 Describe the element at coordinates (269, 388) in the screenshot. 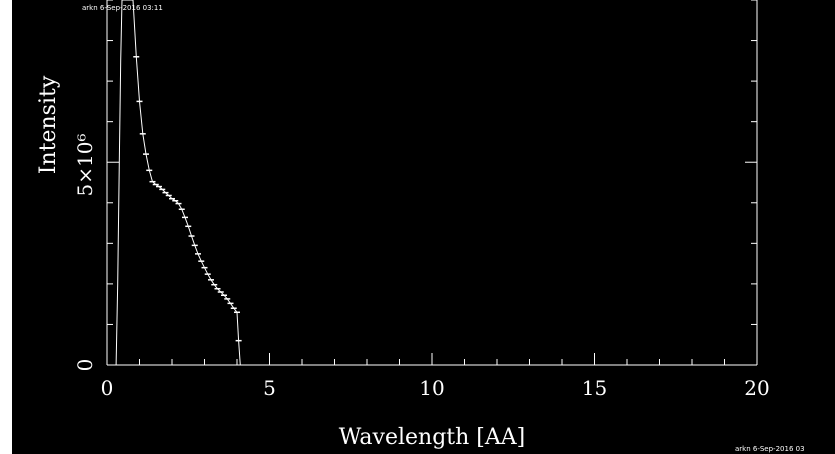

I see `x-tick-label: 5` at that location.